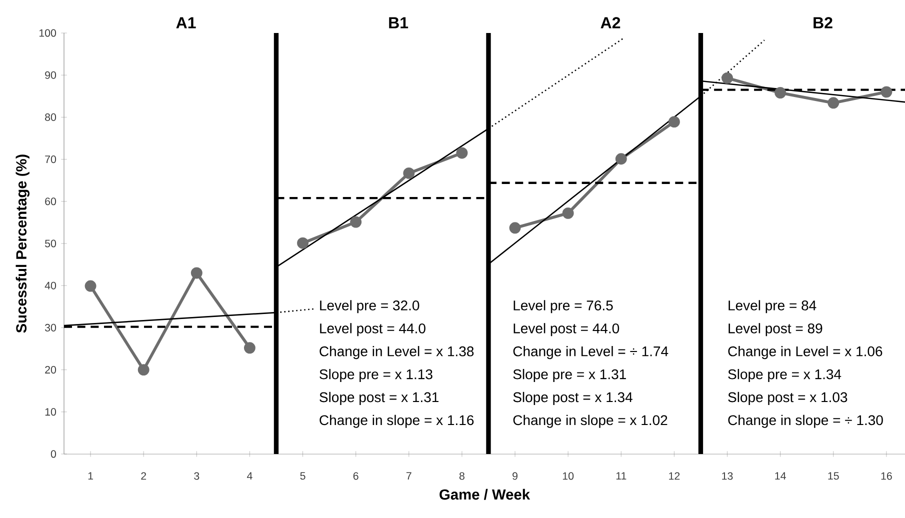 The image size is (905, 518). What do you see at coordinates (590, 421) in the screenshot?
I see `annotation: Change in slope = x 1.02` at bounding box center [590, 421].